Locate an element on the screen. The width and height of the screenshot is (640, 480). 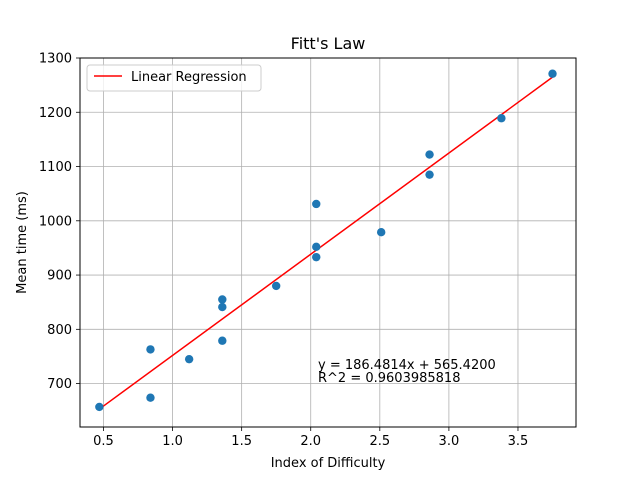
x-tick-label: 3.5 is located at coordinates (518, 441).